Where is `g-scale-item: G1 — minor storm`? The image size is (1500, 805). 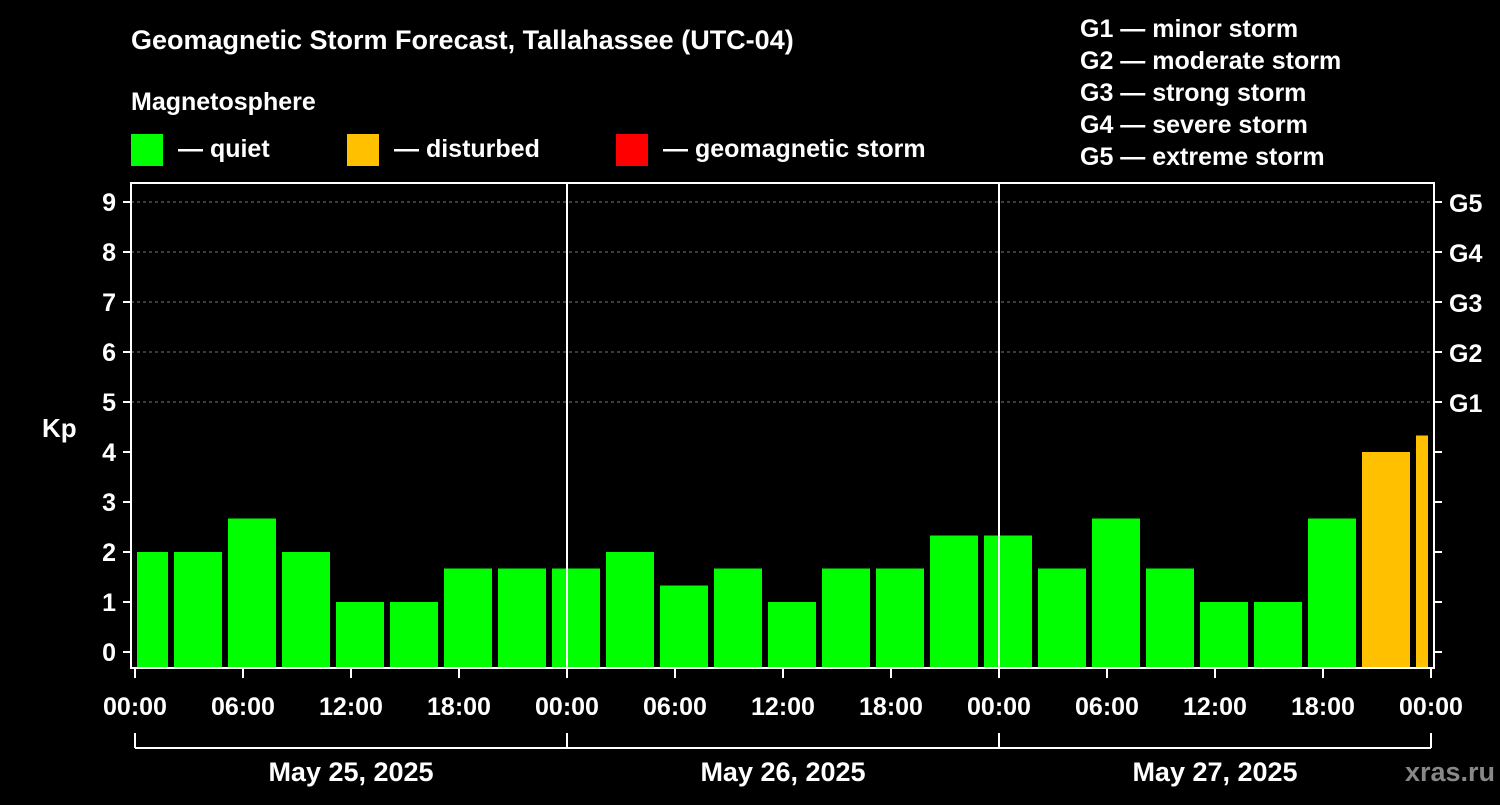
g-scale-item: G1 — minor storm is located at coordinates (1189, 29).